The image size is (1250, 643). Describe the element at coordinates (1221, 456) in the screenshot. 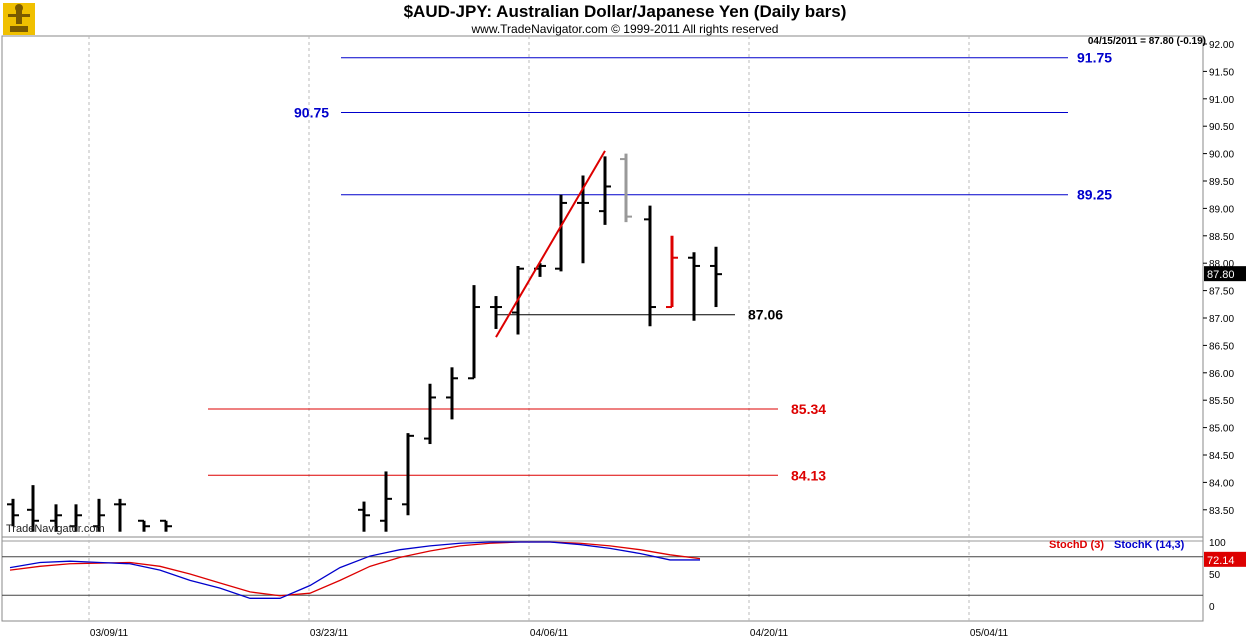

I see `price-tick-label: 84.50` at that location.